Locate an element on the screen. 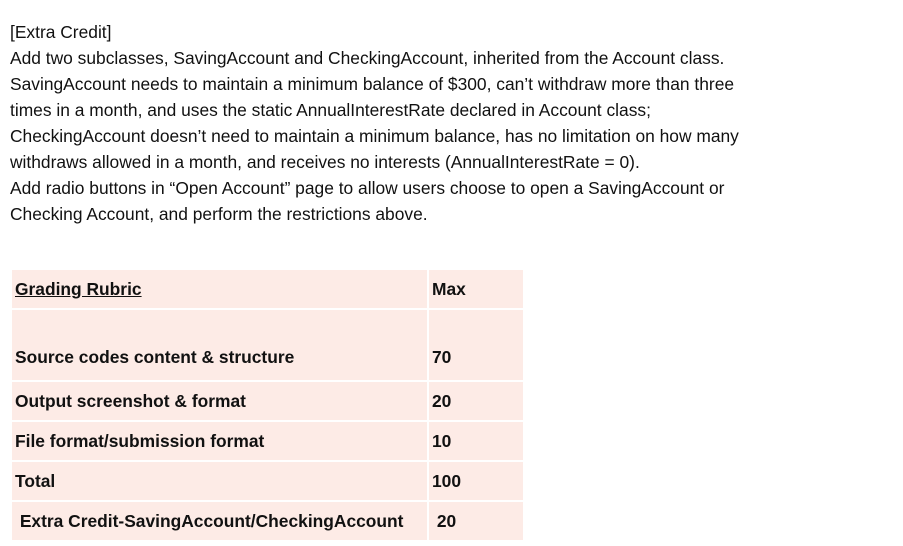 The width and height of the screenshot is (903, 546). table-row: Source codes content & structure 70 is located at coordinates (267, 345).